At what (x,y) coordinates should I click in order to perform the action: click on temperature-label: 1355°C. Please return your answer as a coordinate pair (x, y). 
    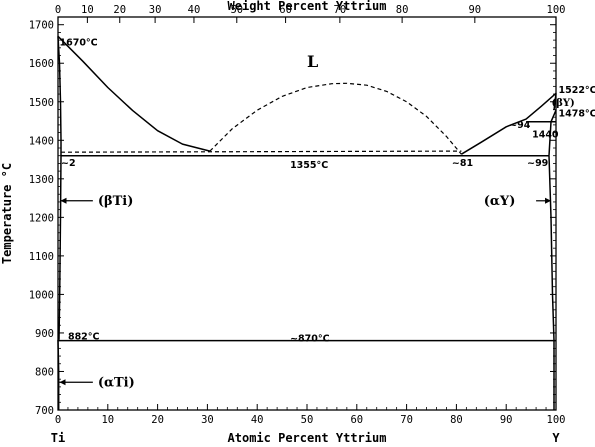
    Looking at the image, I should click on (309, 165).